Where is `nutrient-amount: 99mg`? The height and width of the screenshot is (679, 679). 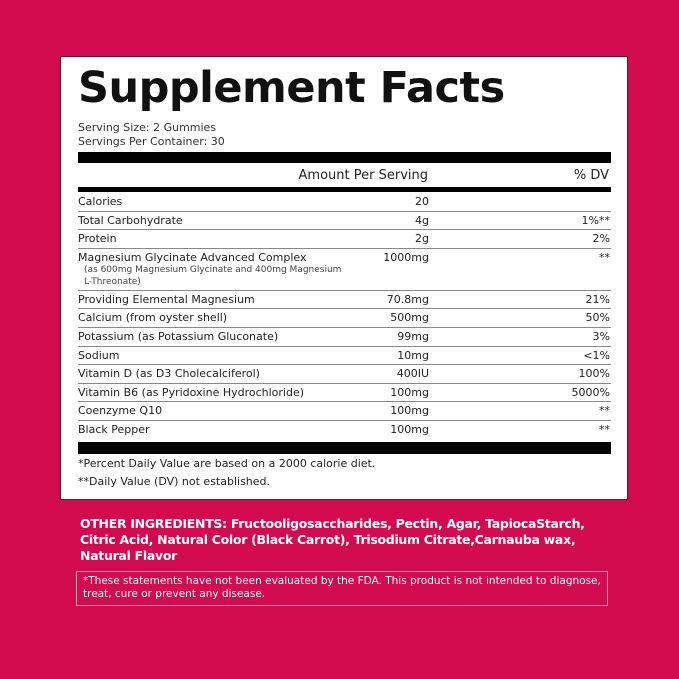
nutrient-amount: 99mg is located at coordinates (413, 336).